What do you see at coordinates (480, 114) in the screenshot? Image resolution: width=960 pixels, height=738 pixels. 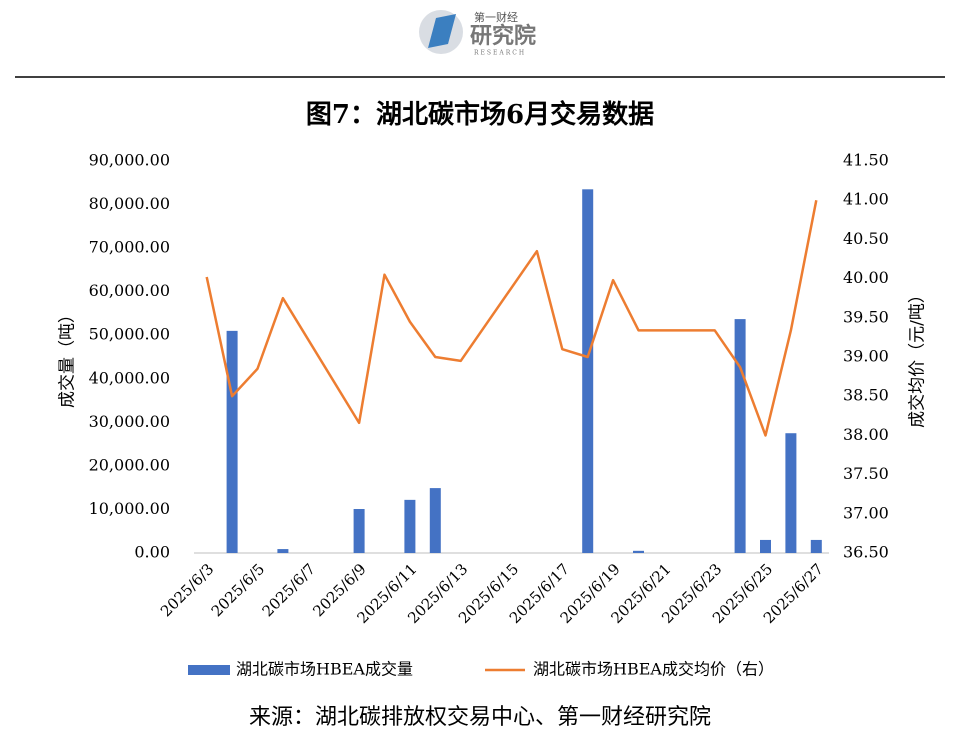 I see `chart-title: 图7：湖北碳市场6月交易数据` at bounding box center [480, 114].